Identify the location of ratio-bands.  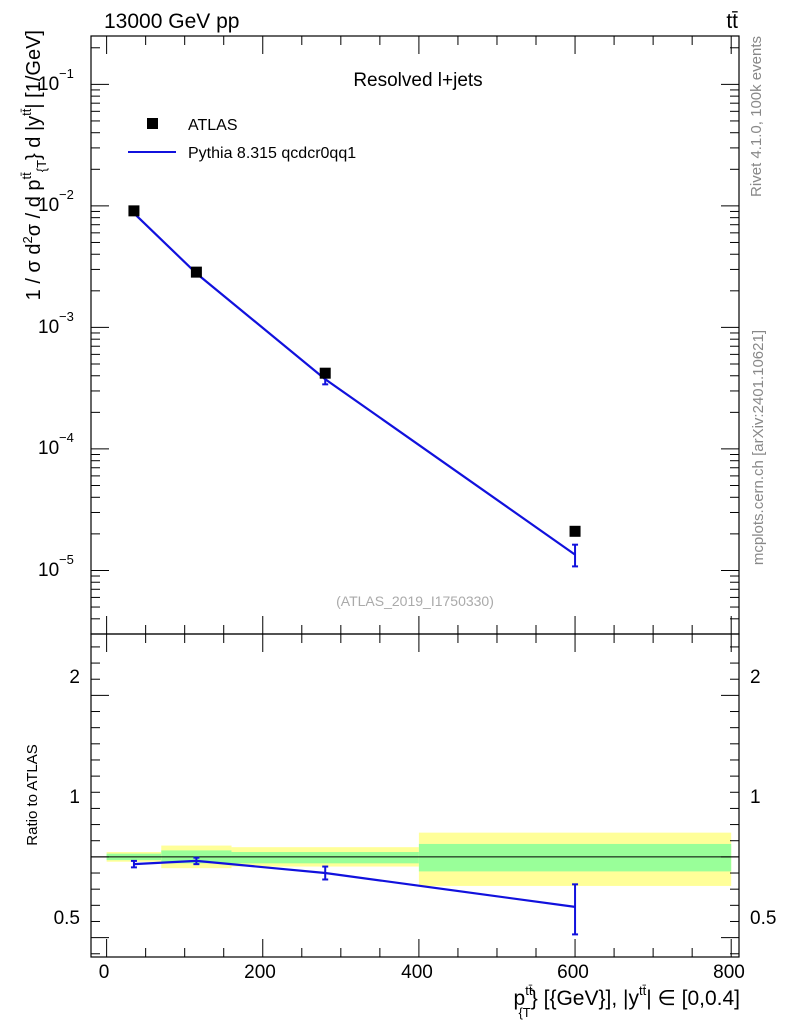
(419, 859).